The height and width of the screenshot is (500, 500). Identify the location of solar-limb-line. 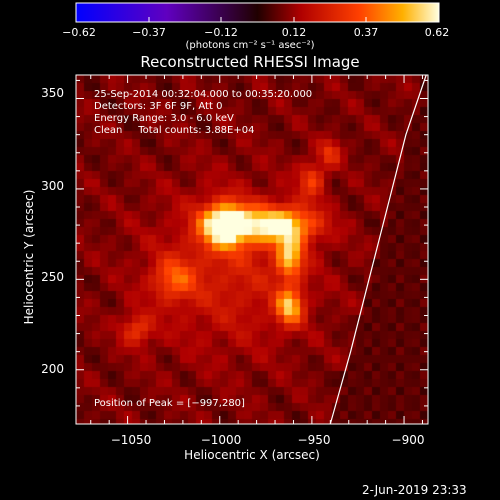
(378, 249).